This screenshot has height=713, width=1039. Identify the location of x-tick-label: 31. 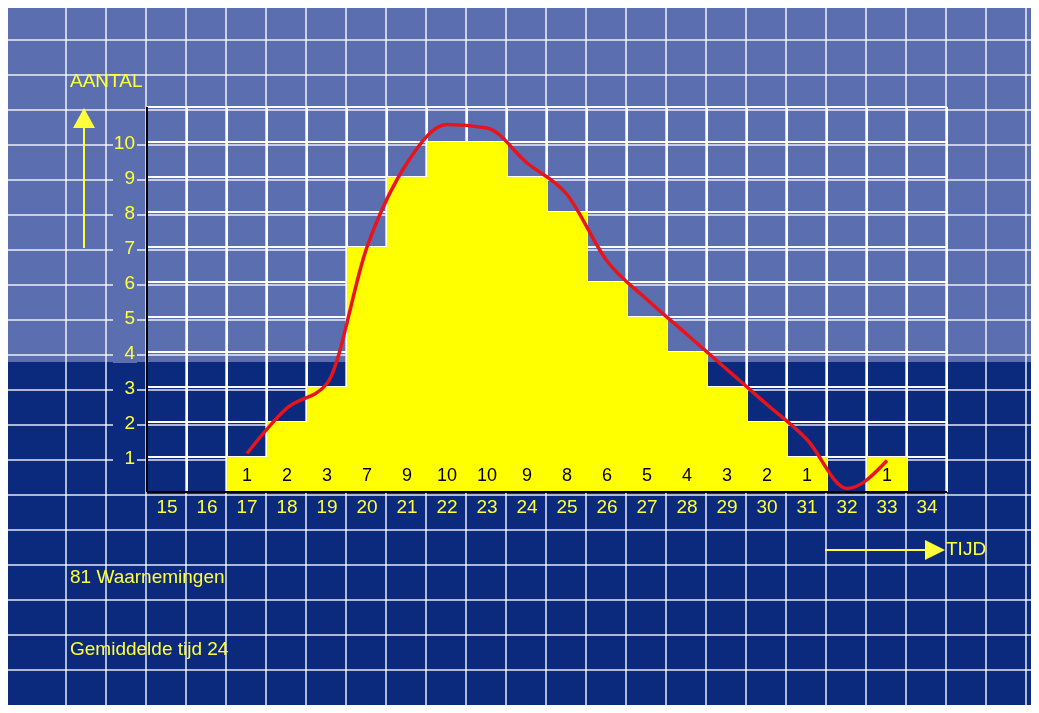
(807, 507).